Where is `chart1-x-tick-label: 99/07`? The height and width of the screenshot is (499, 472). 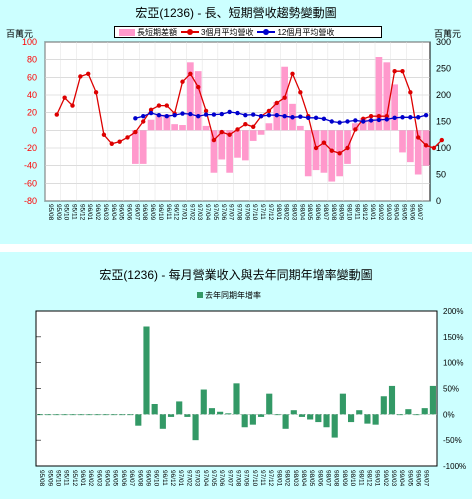 chart1-x-tick-label: 99/07 is located at coordinates (419, 212).